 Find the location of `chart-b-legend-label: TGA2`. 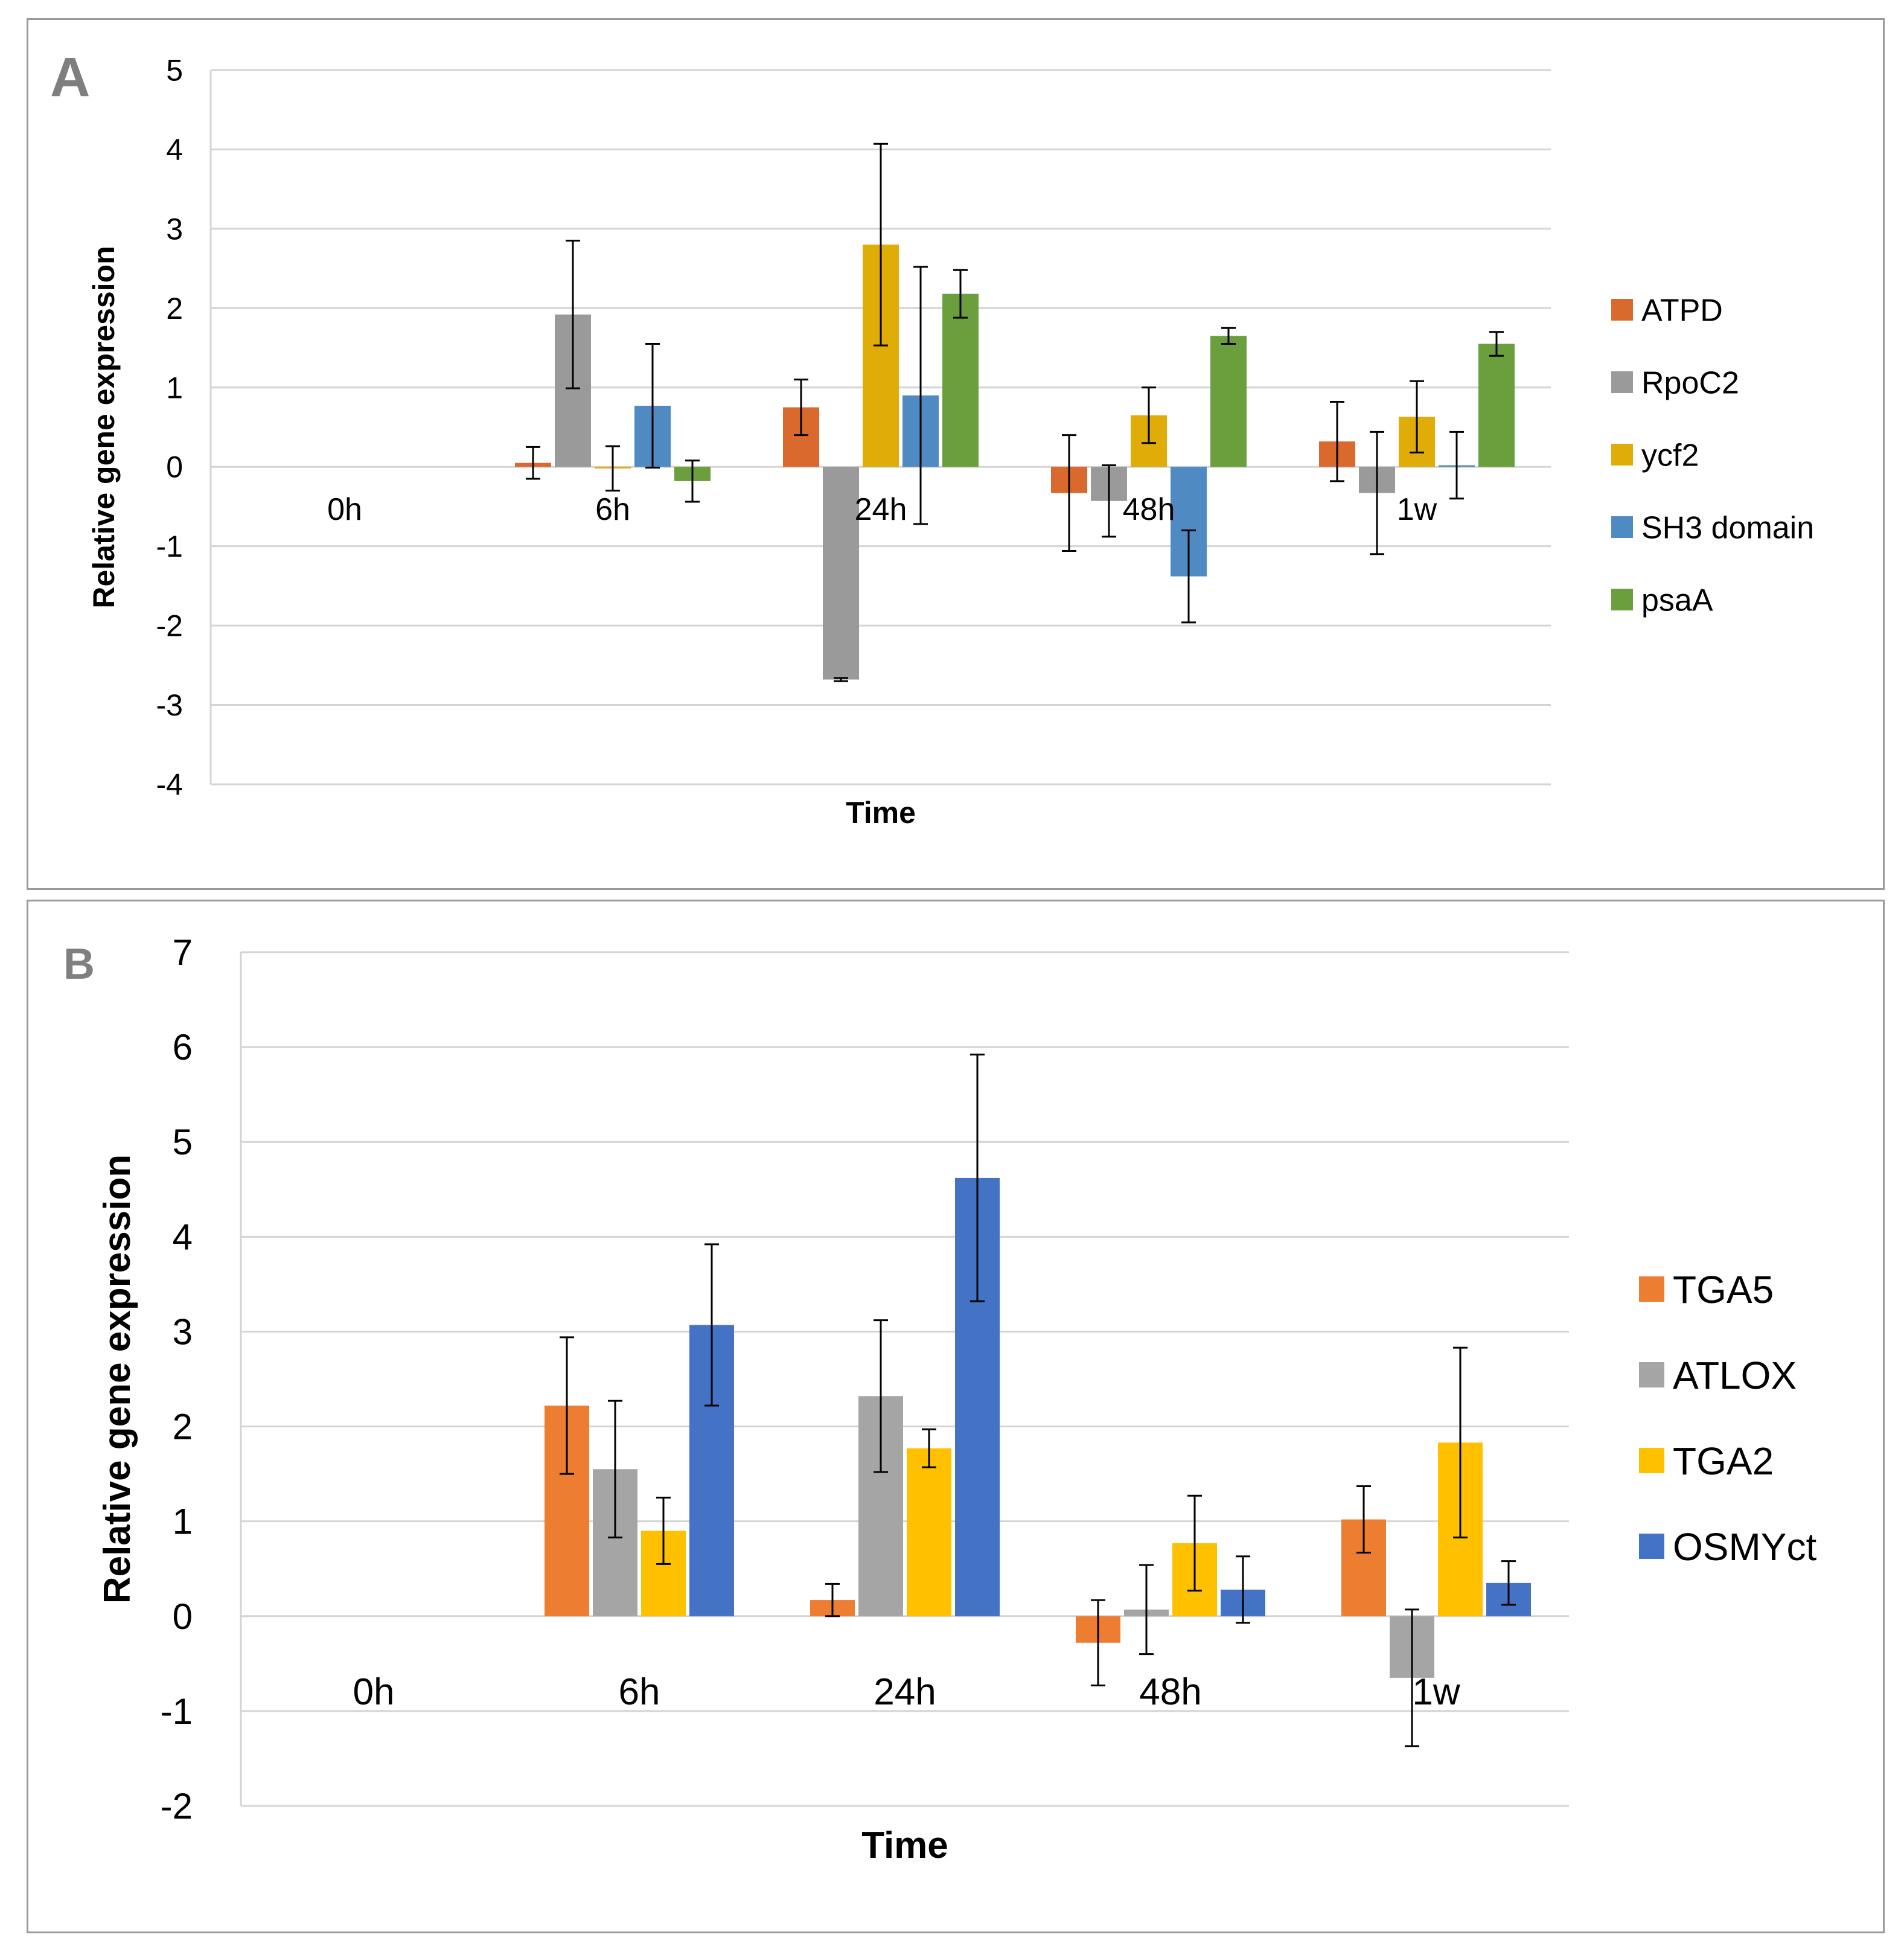

chart-b-legend-label: TGA2 is located at coordinates (1724, 1461).